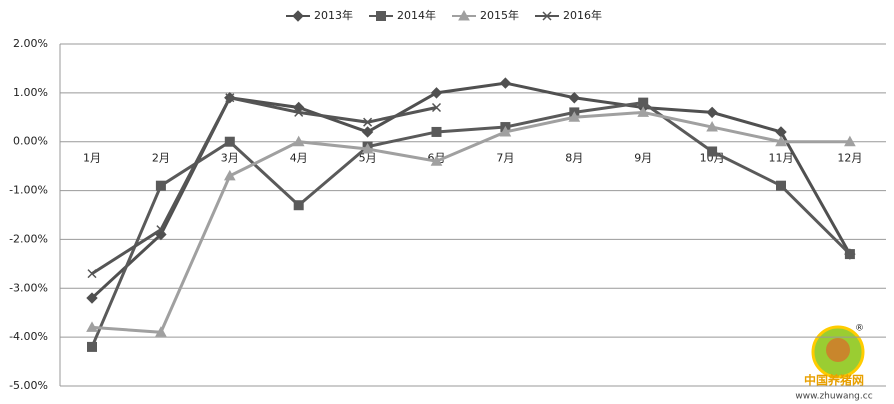 This screenshot has height=404, width=894. What do you see at coordinates (28, 238) in the screenshot?
I see `y-tick-label: -2.00%` at bounding box center [28, 238].